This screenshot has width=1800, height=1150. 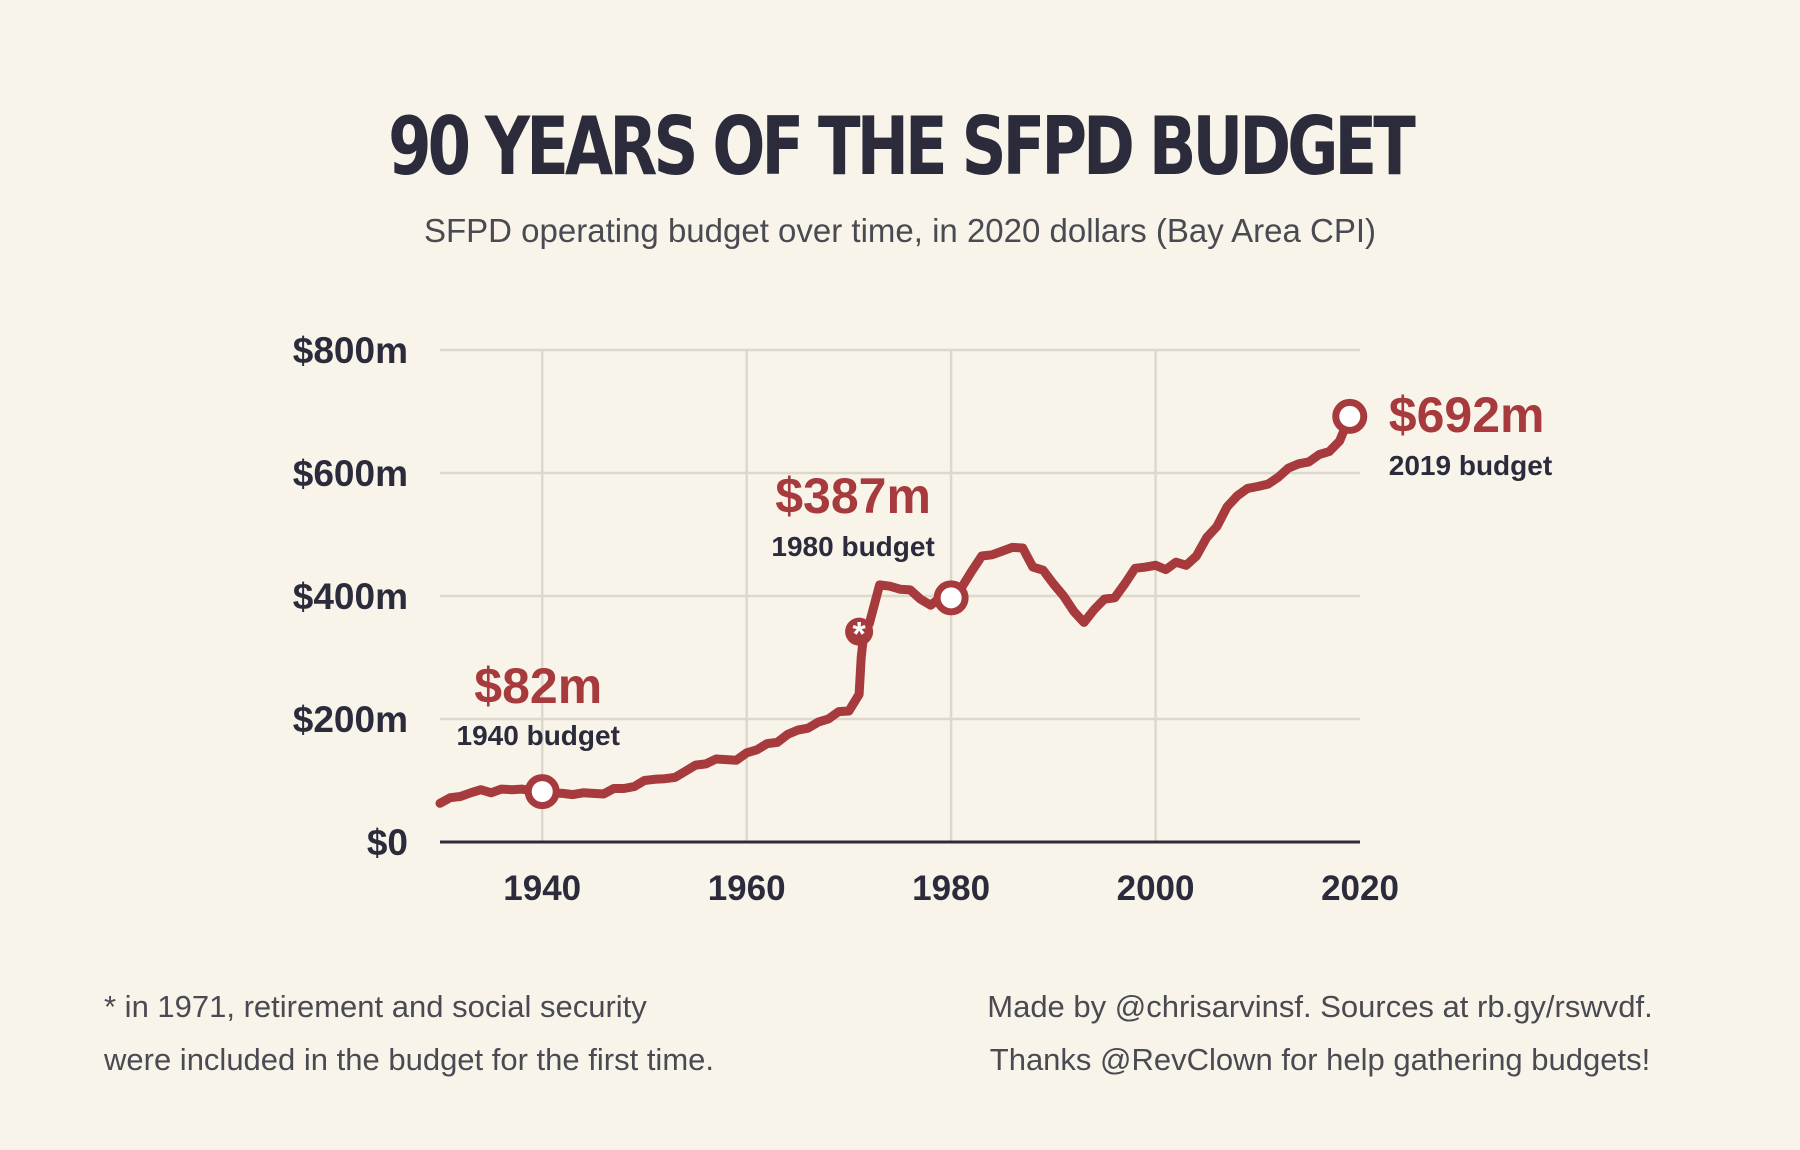 What do you see at coordinates (538, 686) in the screenshot?
I see `annotation-value: $82m` at bounding box center [538, 686].